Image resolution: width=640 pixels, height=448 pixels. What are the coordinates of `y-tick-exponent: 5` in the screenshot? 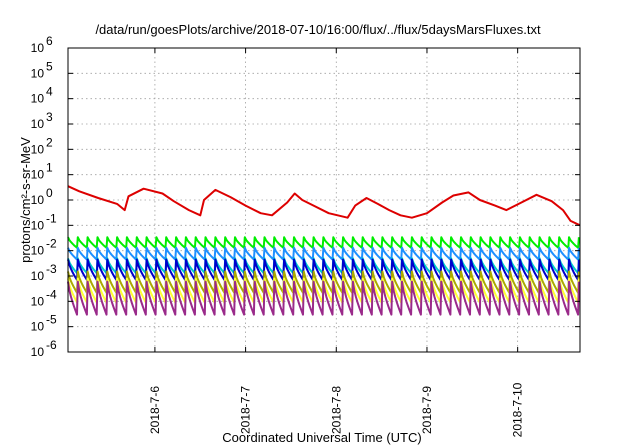 It's located at (49, 66).